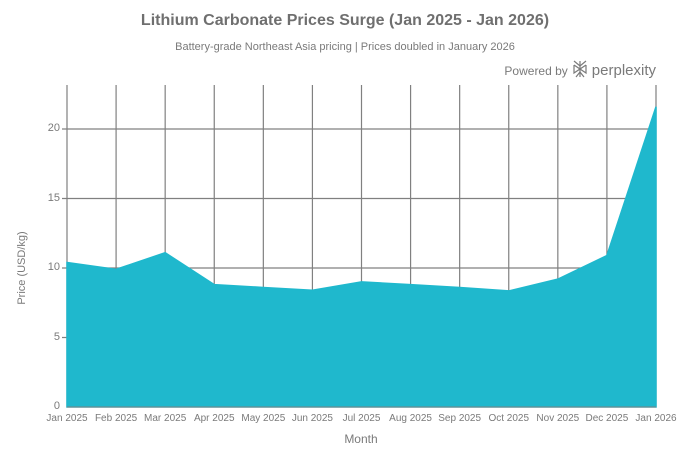 The image size is (690, 459). Describe the element at coordinates (22, 268) in the screenshot. I see `y-axis-label: Price (USD/kg)` at that location.